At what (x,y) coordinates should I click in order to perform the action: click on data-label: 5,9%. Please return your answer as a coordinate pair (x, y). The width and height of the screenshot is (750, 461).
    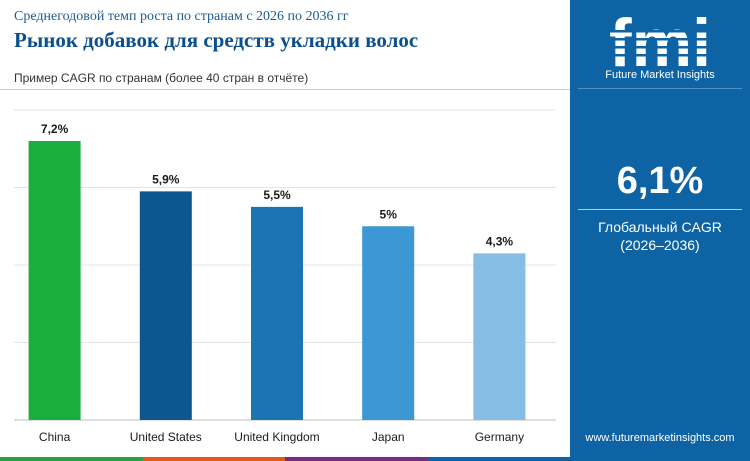
    Looking at the image, I should click on (166, 179).